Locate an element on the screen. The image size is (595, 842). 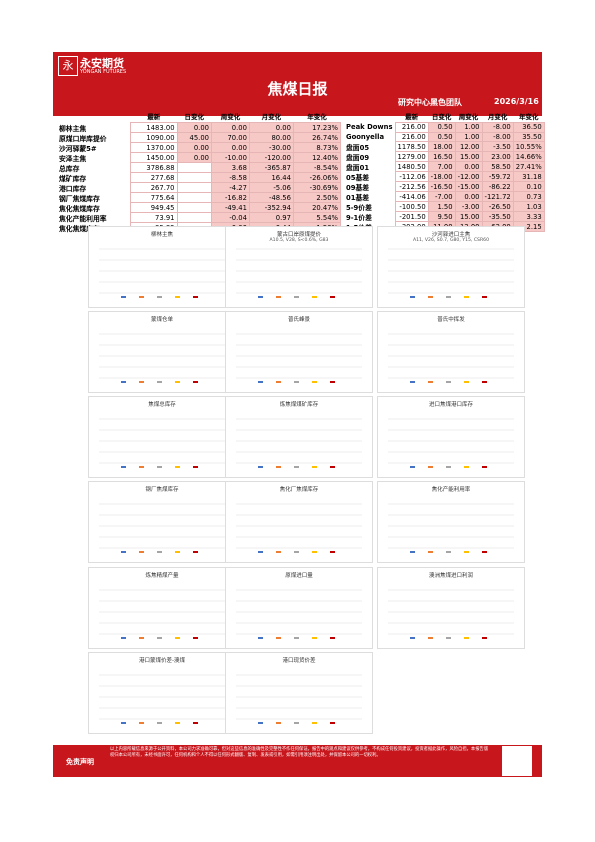
cell: -26.50 is located at coordinates (497, 207).